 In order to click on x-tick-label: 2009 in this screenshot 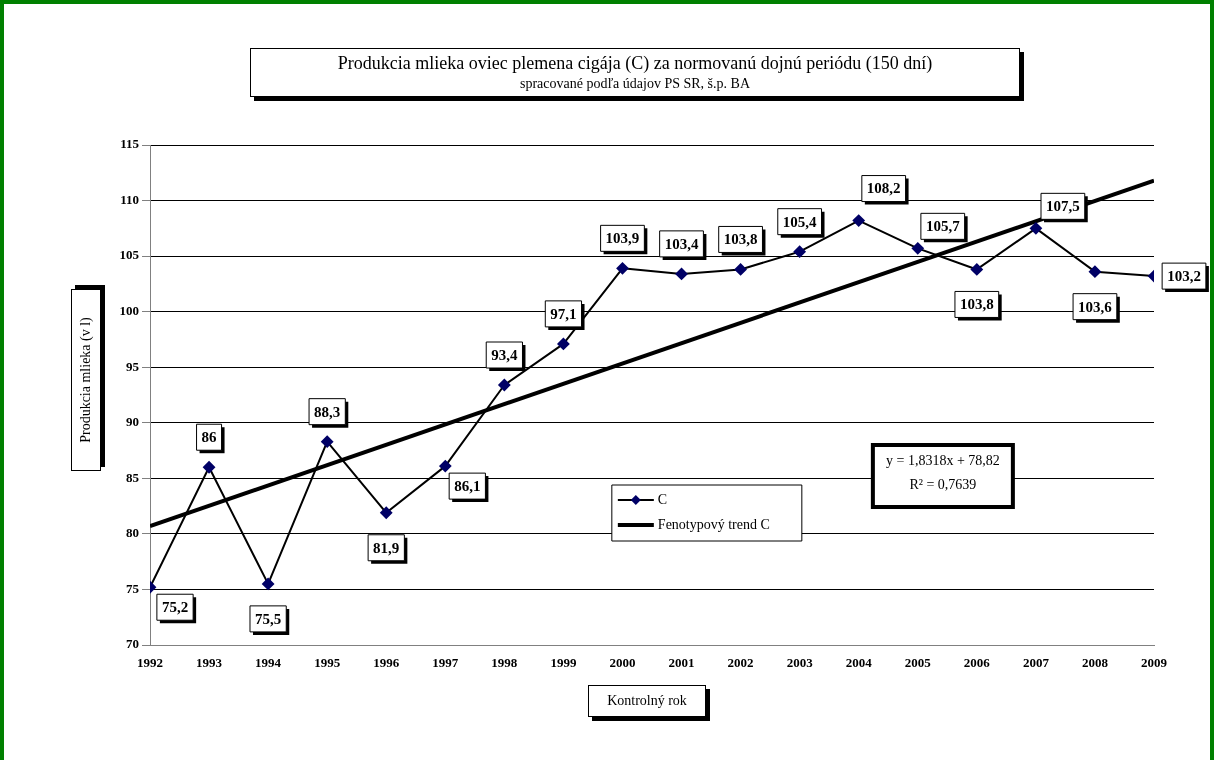, I will do `click(1154, 663)`.